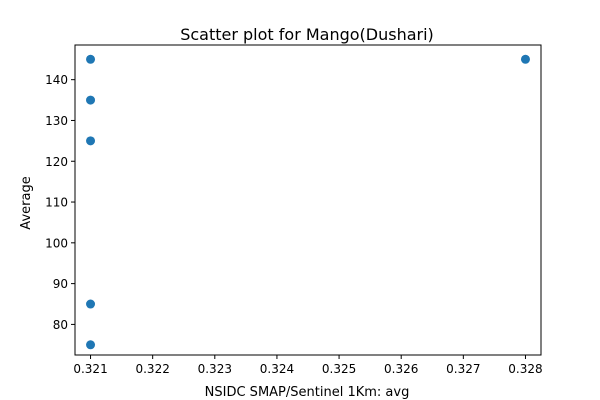  Describe the element at coordinates (152, 369) in the screenshot. I see `x-tick-label: 0.322` at that location.